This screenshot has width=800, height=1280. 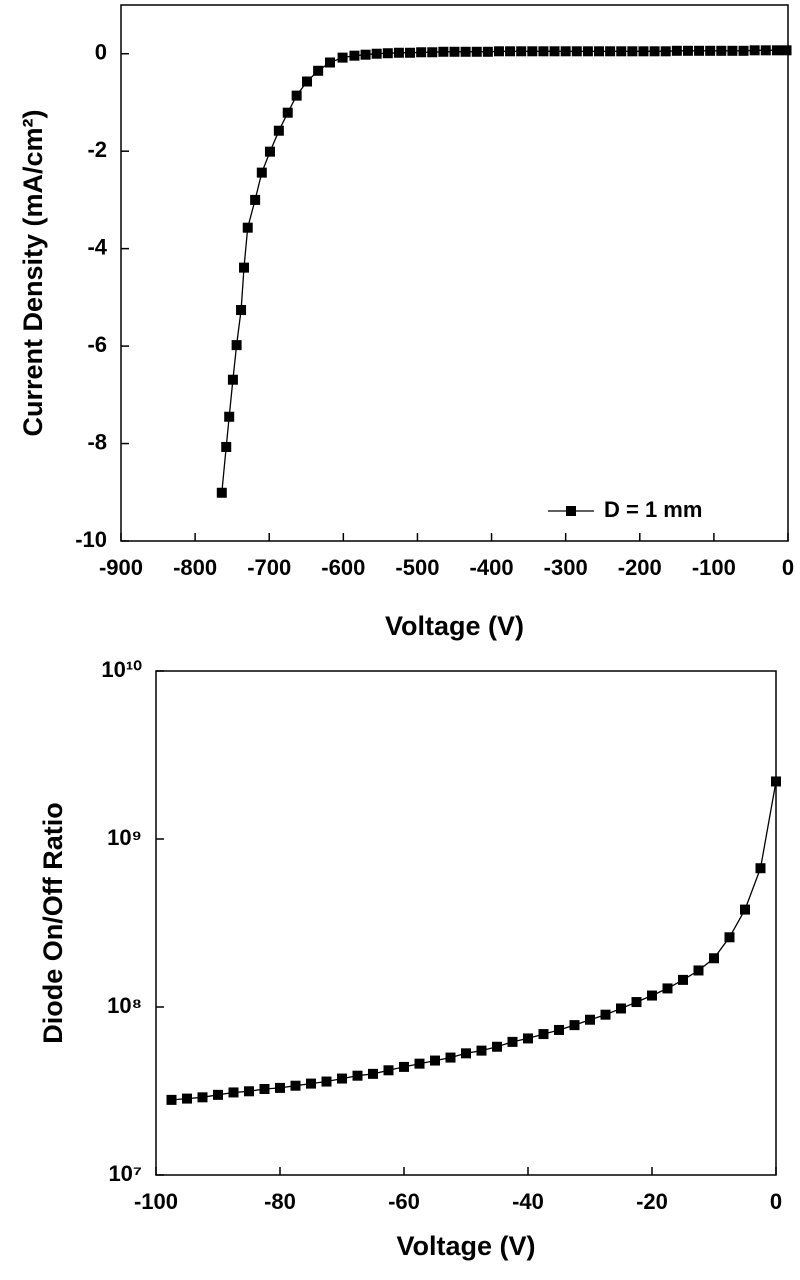 I want to click on x-tick-label: -60, so click(x=404, y=1201).